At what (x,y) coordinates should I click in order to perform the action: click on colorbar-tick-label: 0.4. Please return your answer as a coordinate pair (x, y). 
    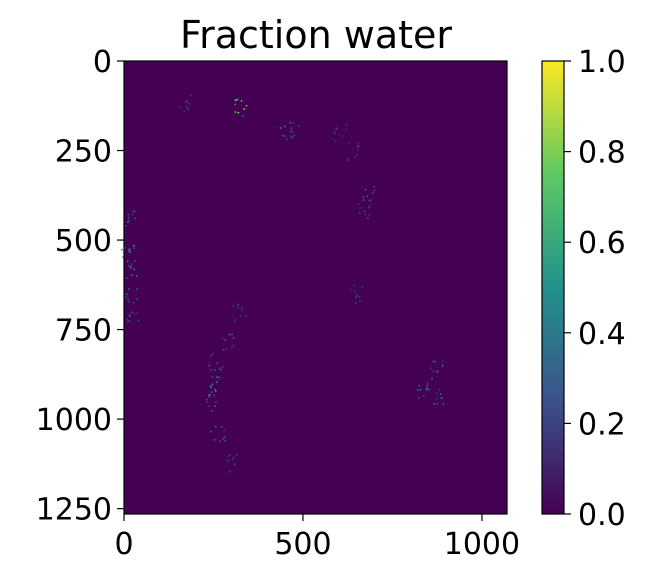
    Looking at the image, I should click on (602, 334).